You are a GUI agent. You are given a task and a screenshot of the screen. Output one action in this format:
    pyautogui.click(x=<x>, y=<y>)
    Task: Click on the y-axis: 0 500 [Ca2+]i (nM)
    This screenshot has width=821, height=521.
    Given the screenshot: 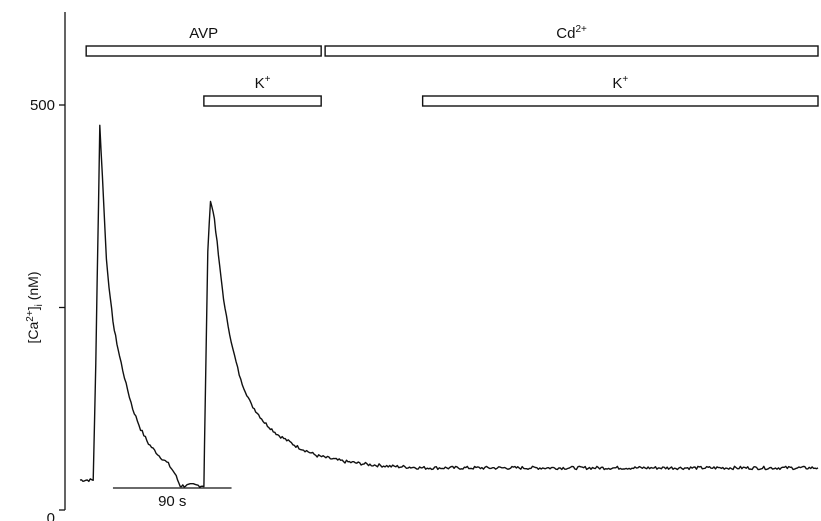 What is the action you would take?
    pyautogui.click(x=45, y=266)
    